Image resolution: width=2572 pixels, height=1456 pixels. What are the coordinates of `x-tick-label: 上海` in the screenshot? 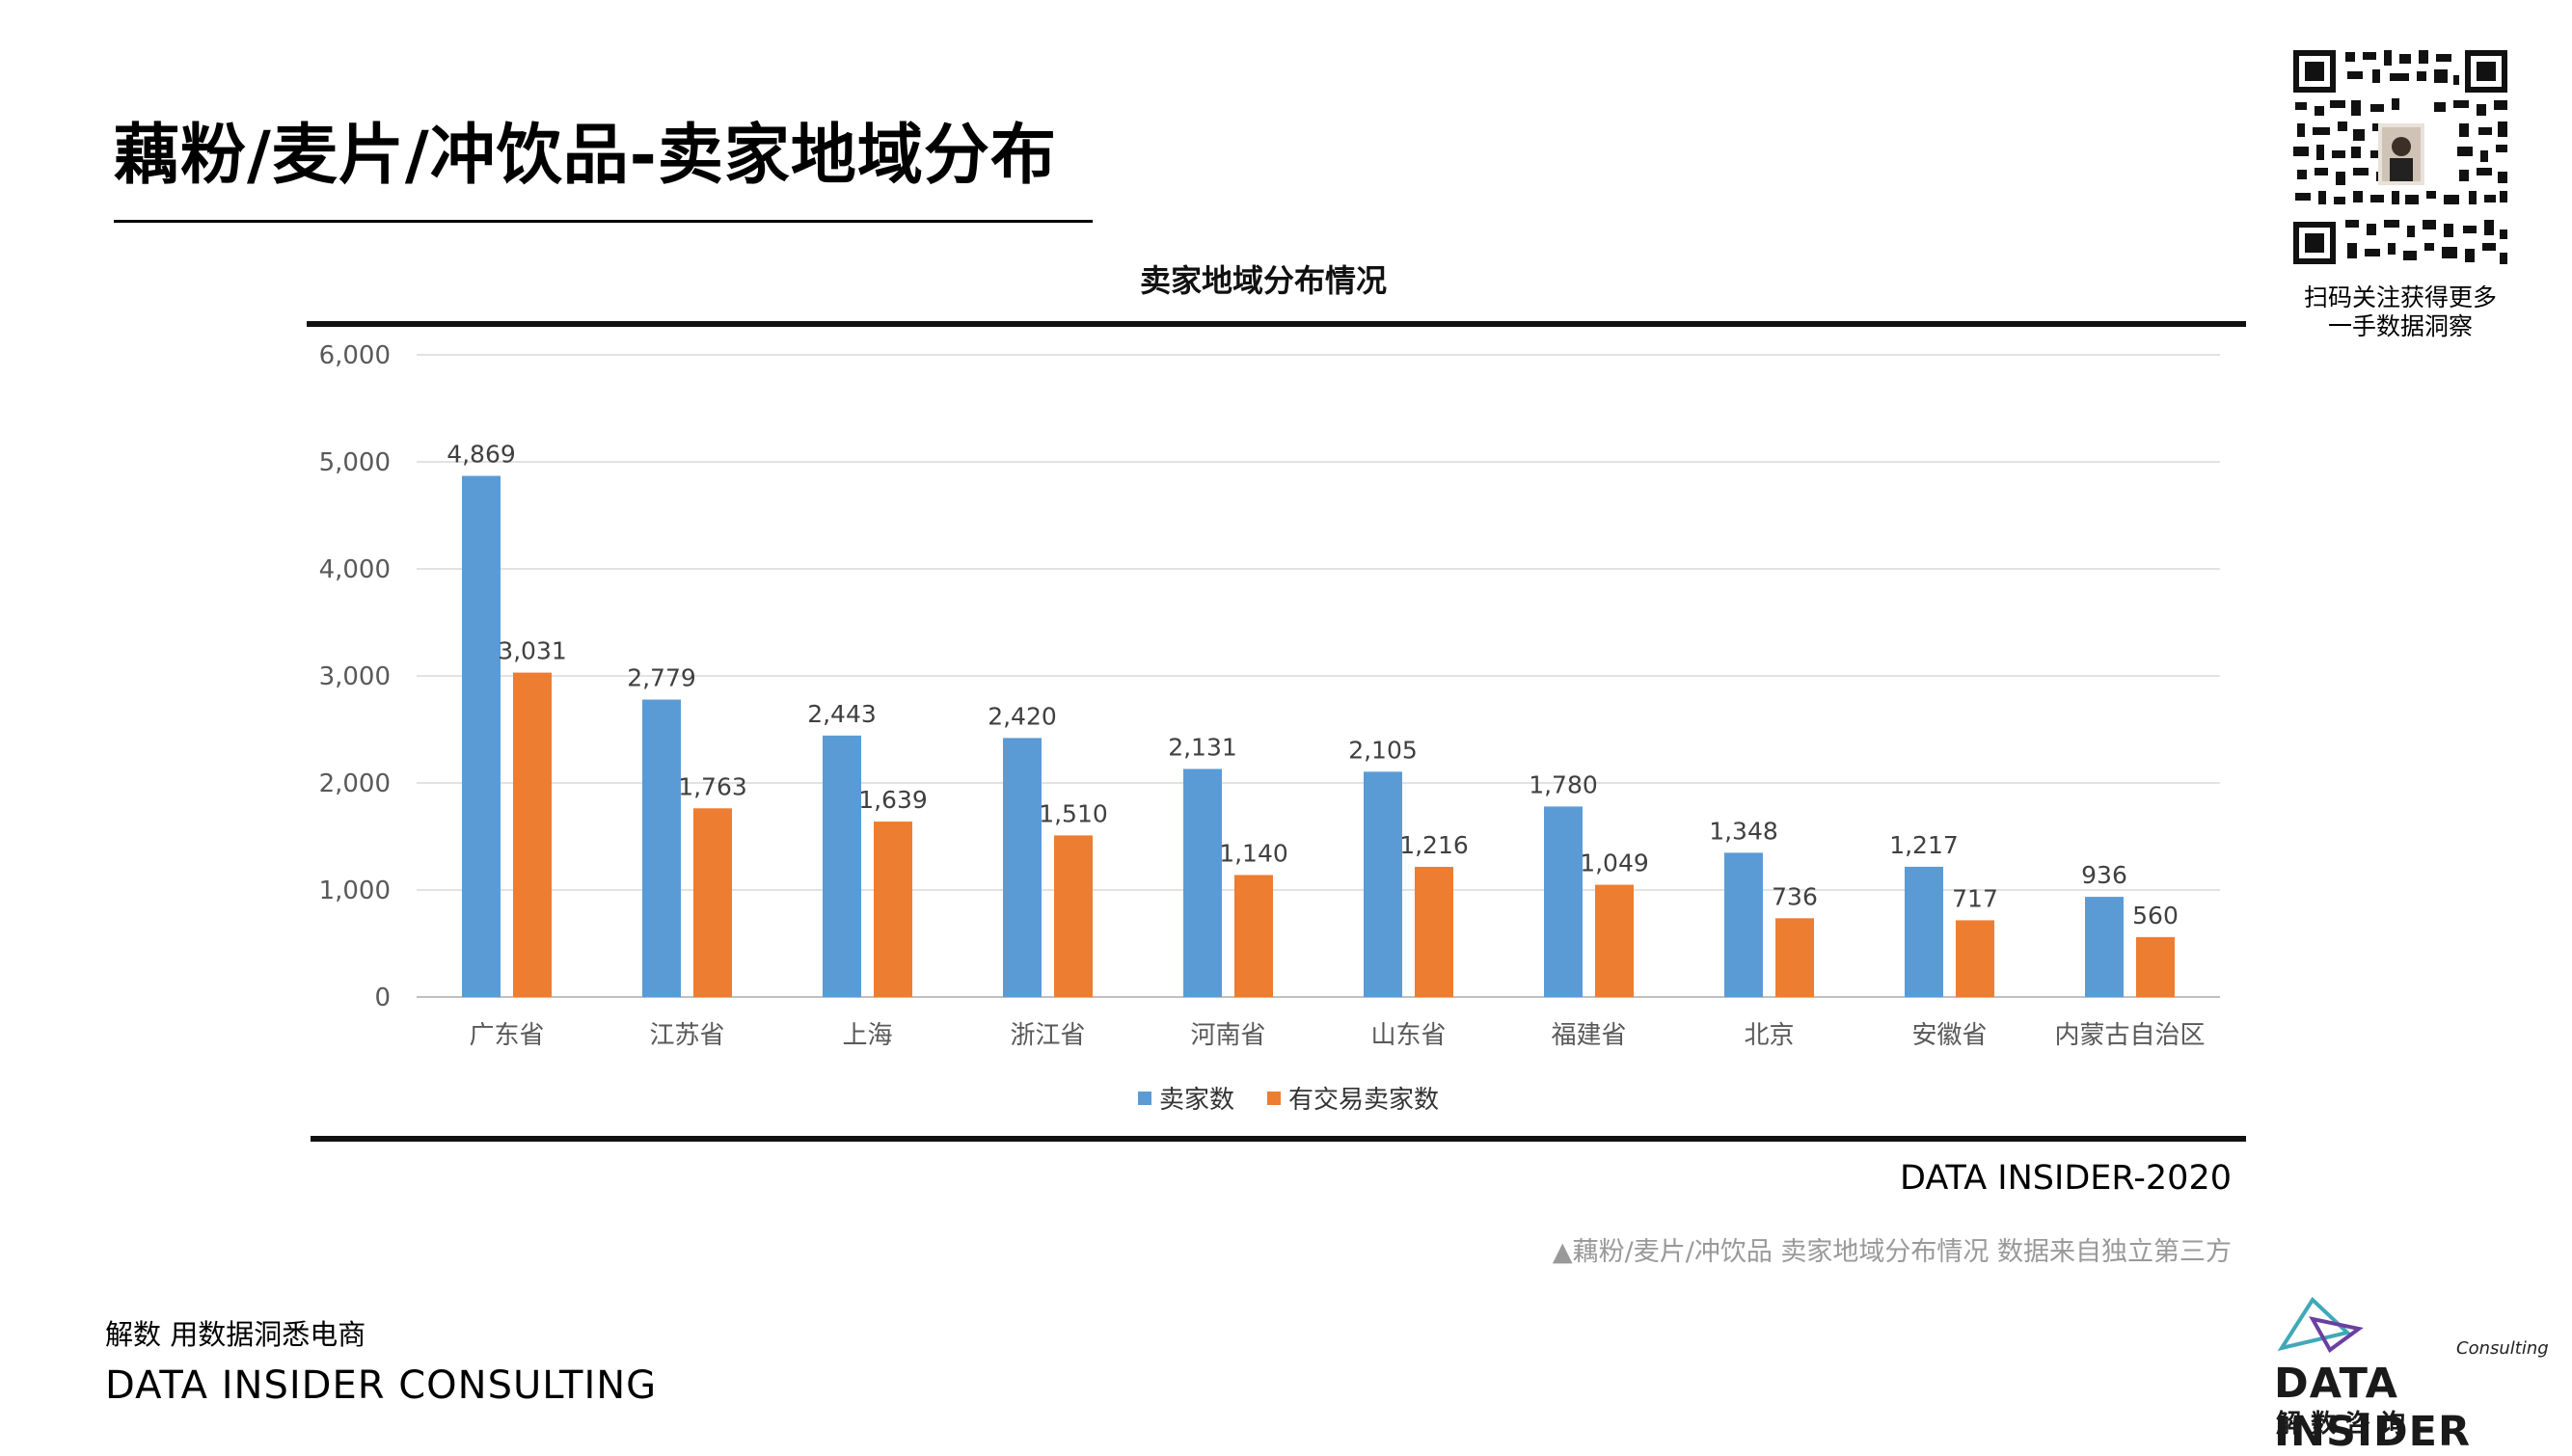 It's located at (867, 1035).